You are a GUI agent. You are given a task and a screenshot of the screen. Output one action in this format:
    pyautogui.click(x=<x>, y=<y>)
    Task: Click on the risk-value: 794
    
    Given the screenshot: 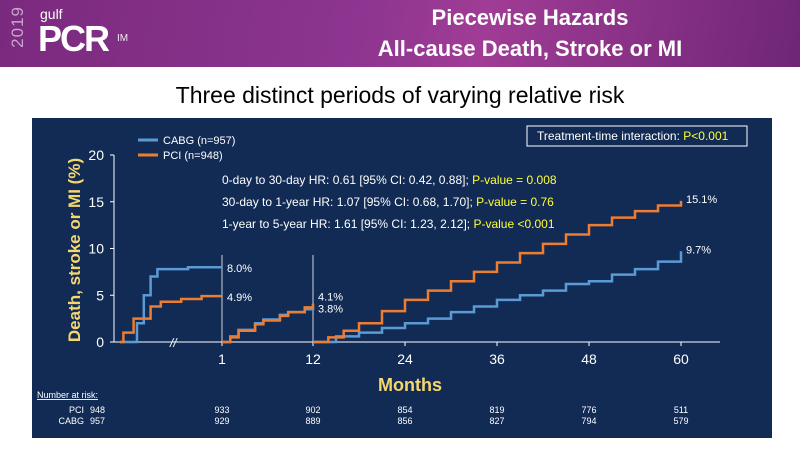 What is the action you would take?
    pyautogui.click(x=588, y=421)
    